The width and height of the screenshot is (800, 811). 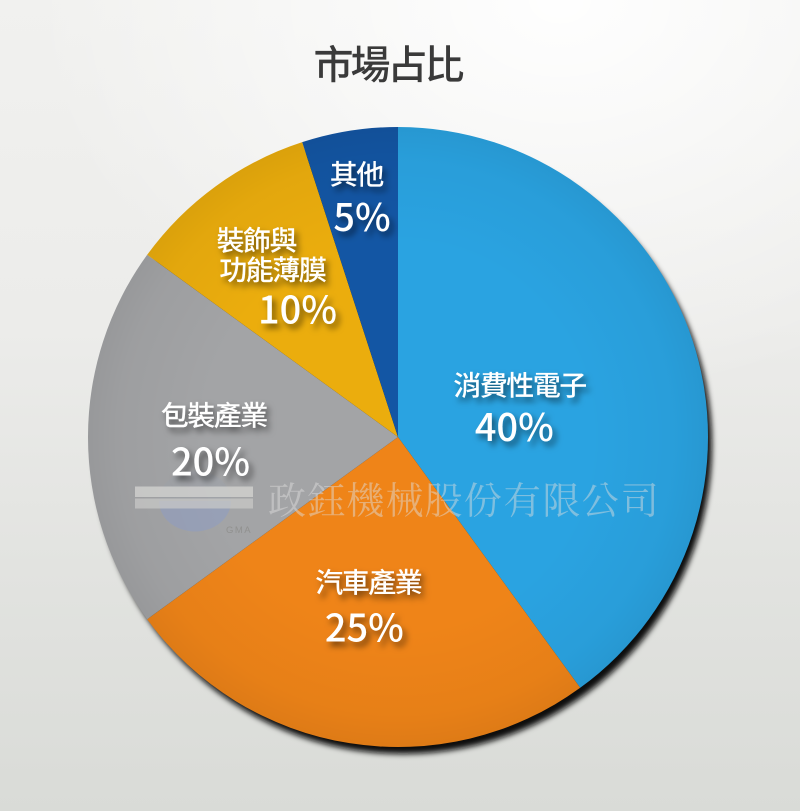 I want to click on svg-text: GMA, so click(x=239, y=530).